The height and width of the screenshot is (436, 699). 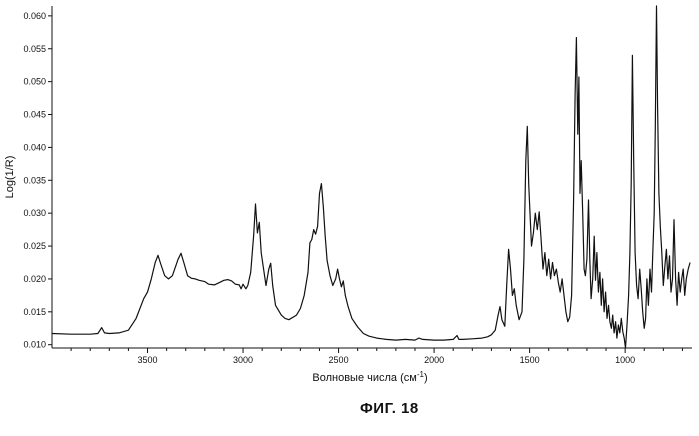 What do you see at coordinates (376, 356) in the screenshot?
I see `x-axis: 3500 3000 2500 2000 1500 1000` at bounding box center [376, 356].